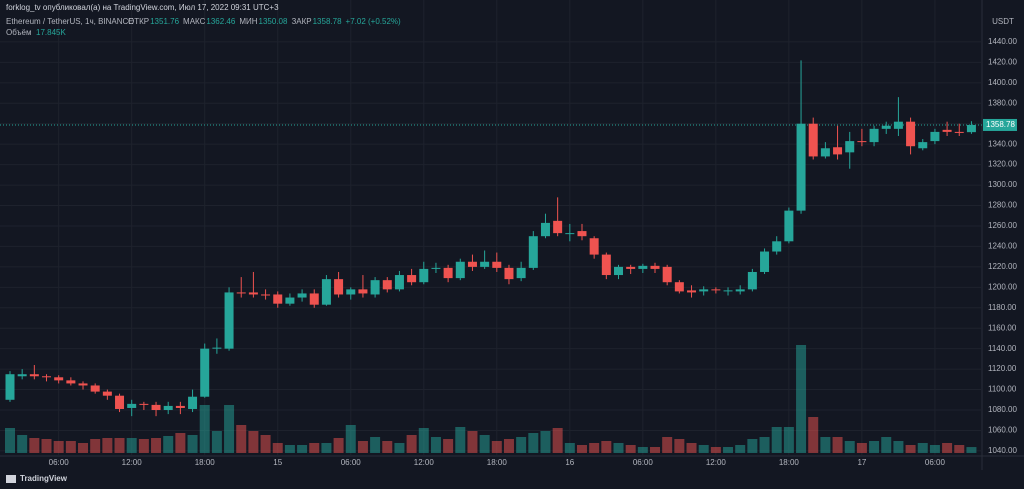 The image size is (1024, 489). I want to click on y-tick-label: 1120.00, so click(1002, 368).